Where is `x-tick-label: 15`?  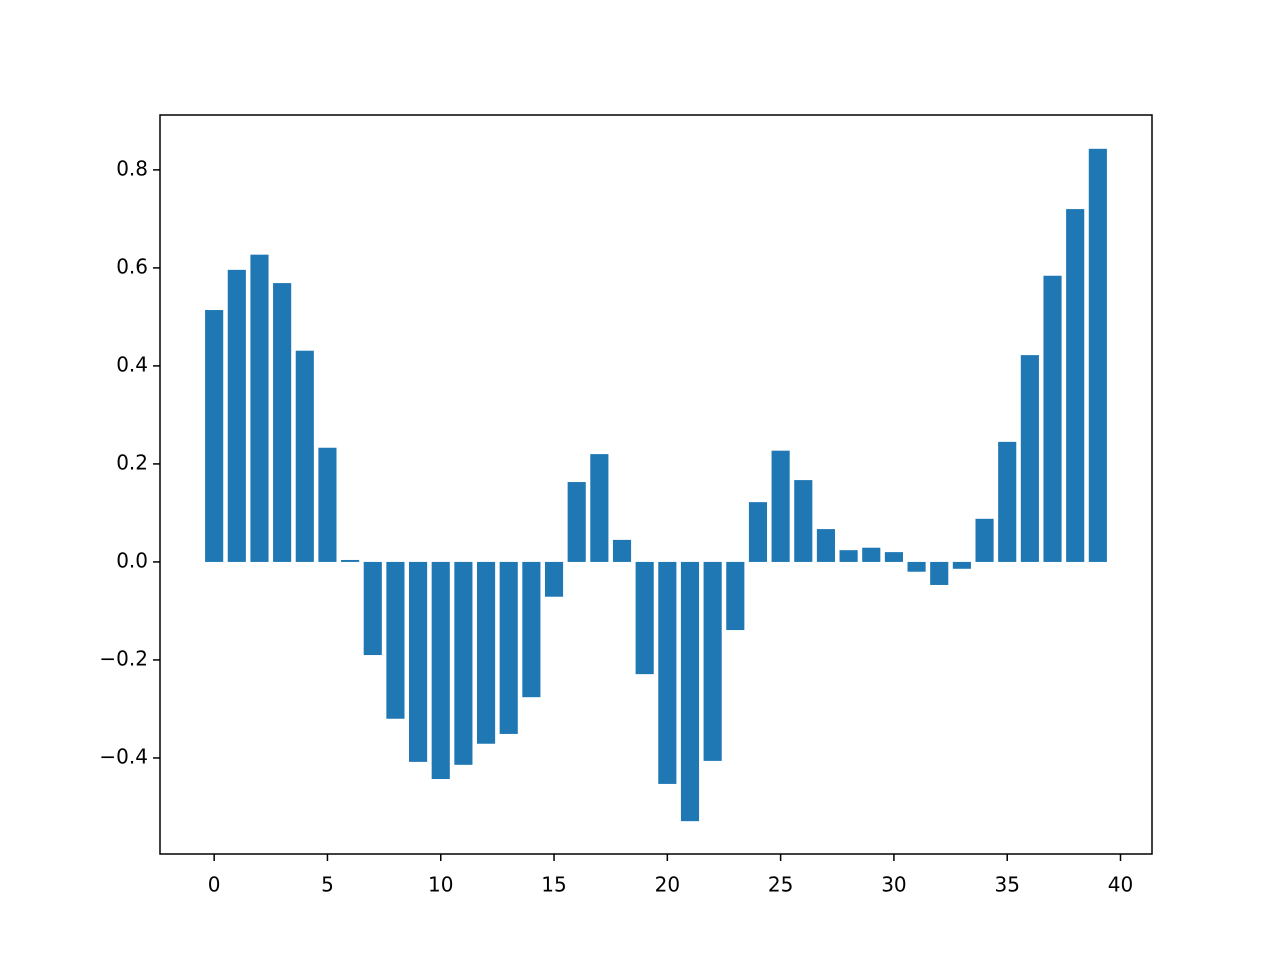 x-tick-label: 15 is located at coordinates (553, 885).